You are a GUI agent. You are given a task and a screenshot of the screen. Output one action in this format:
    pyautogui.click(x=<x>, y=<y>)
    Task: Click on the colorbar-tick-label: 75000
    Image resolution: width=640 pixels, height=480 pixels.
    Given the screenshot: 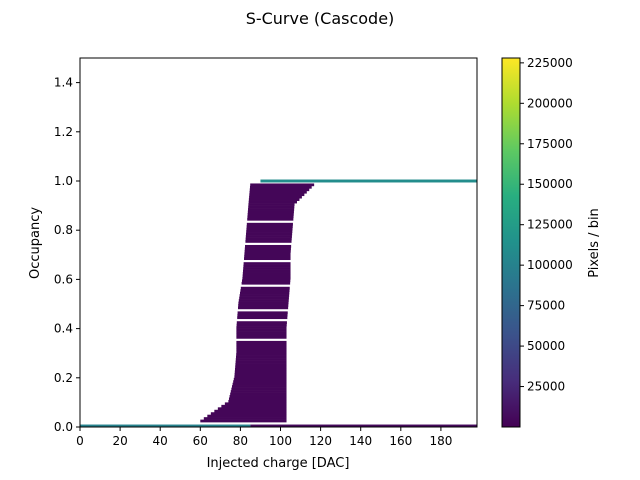 What is the action you would take?
    pyautogui.click(x=546, y=306)
    